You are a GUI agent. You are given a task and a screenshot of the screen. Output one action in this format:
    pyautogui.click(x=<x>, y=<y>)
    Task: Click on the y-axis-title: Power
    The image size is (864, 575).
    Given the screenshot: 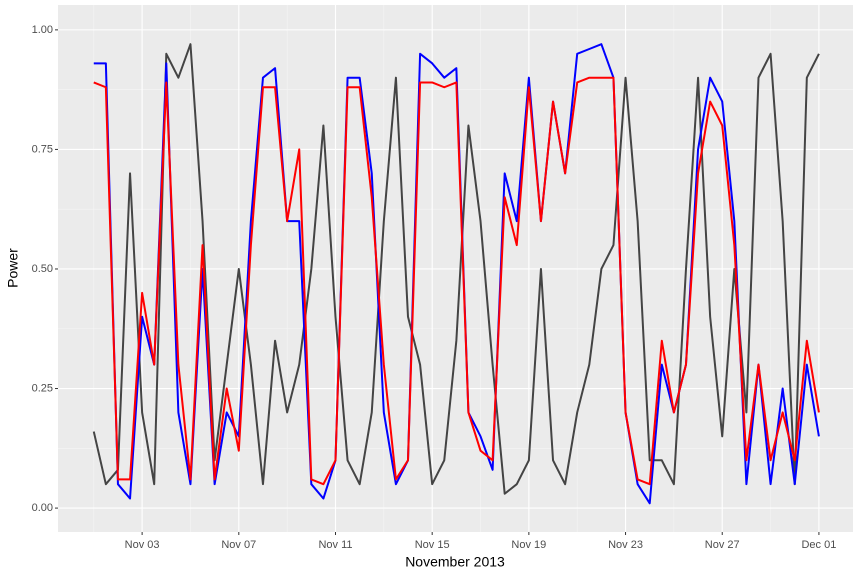 What is the action you would take?
    pyautogui.click(x=13, y=268)
    